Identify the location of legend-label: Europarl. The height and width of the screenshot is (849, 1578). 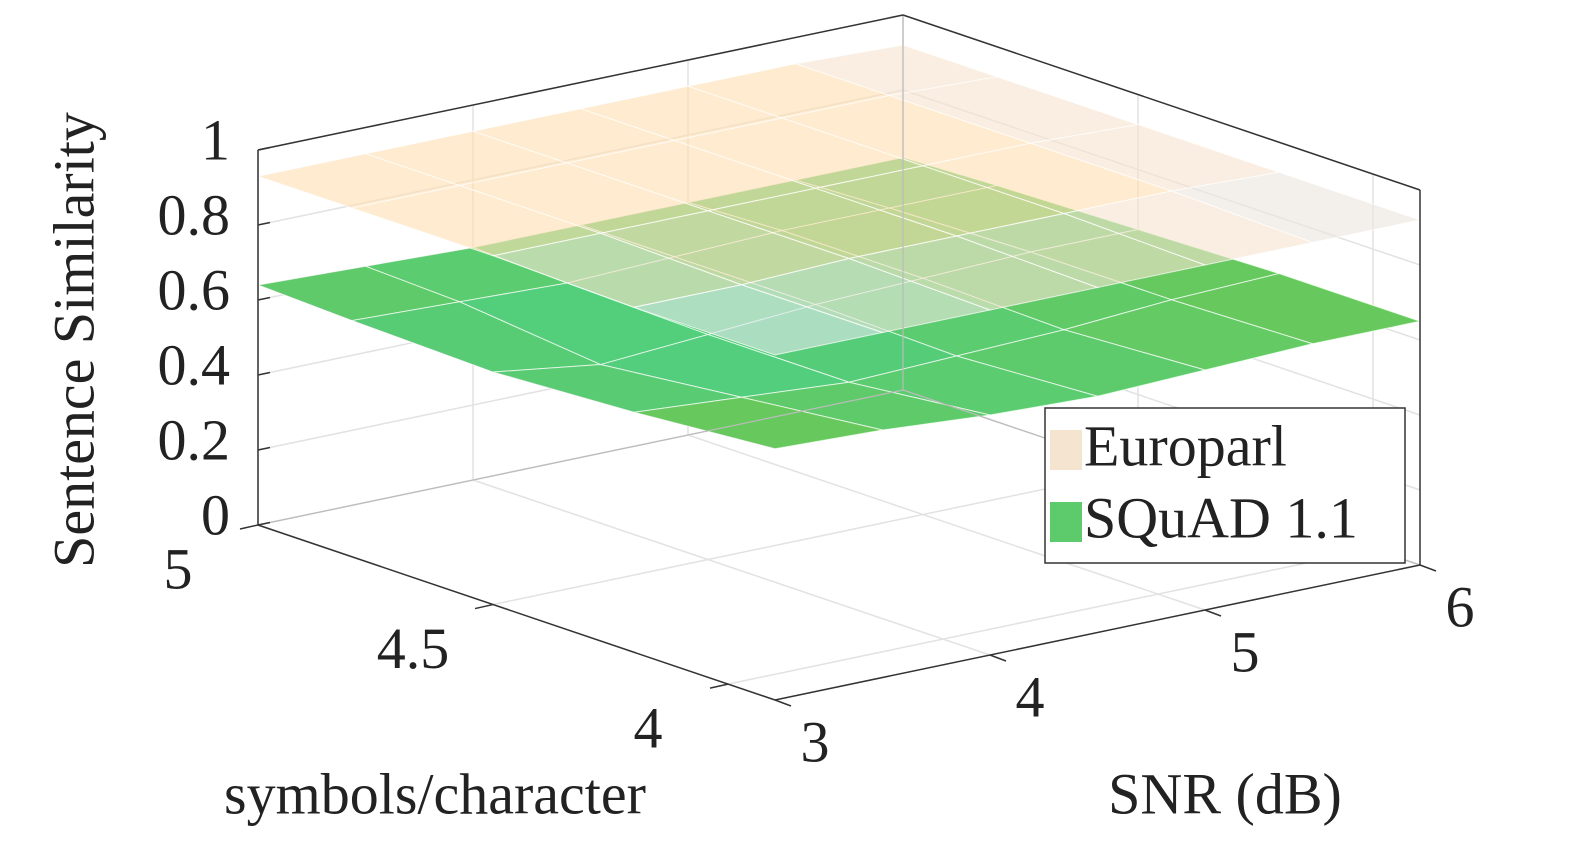
(1185, 445).